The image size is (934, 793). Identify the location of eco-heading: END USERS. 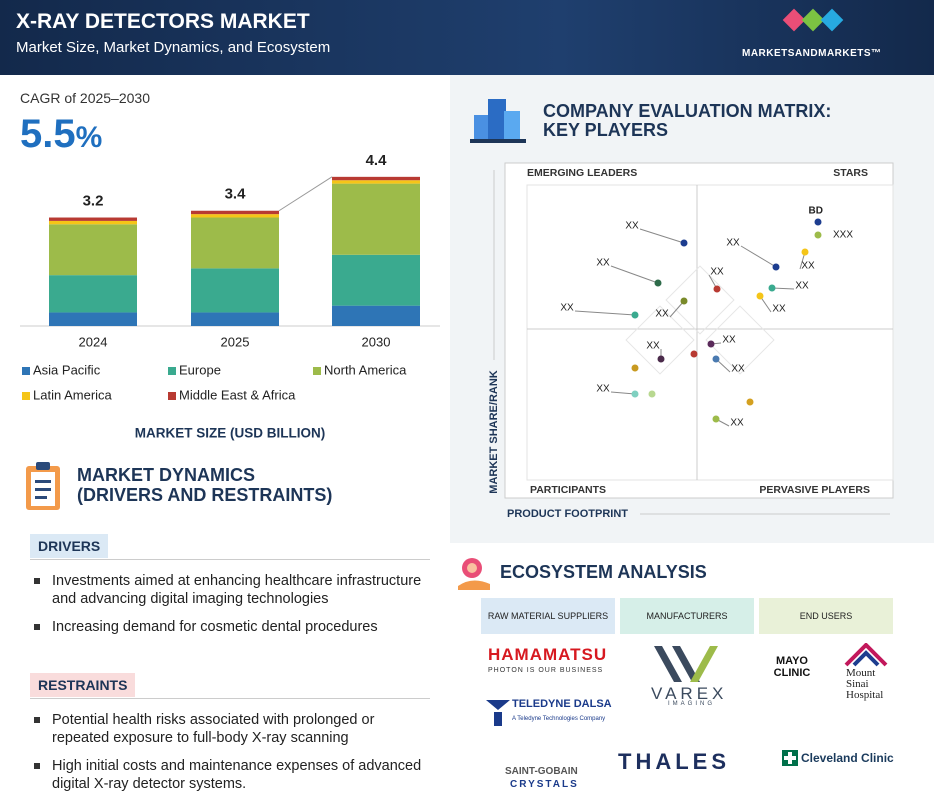
(826, 616).